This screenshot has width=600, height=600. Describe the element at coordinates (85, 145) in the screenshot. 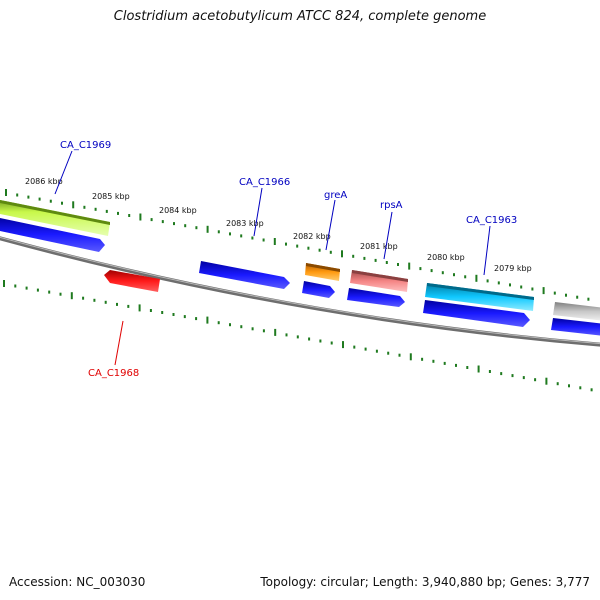

I see `gene-label: CA_C1969` at that location.